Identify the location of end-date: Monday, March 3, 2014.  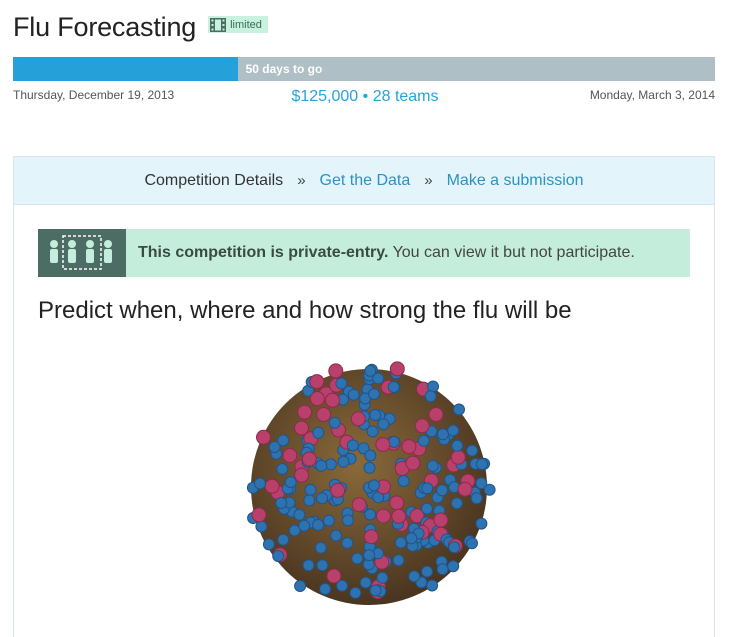
(652, 95).